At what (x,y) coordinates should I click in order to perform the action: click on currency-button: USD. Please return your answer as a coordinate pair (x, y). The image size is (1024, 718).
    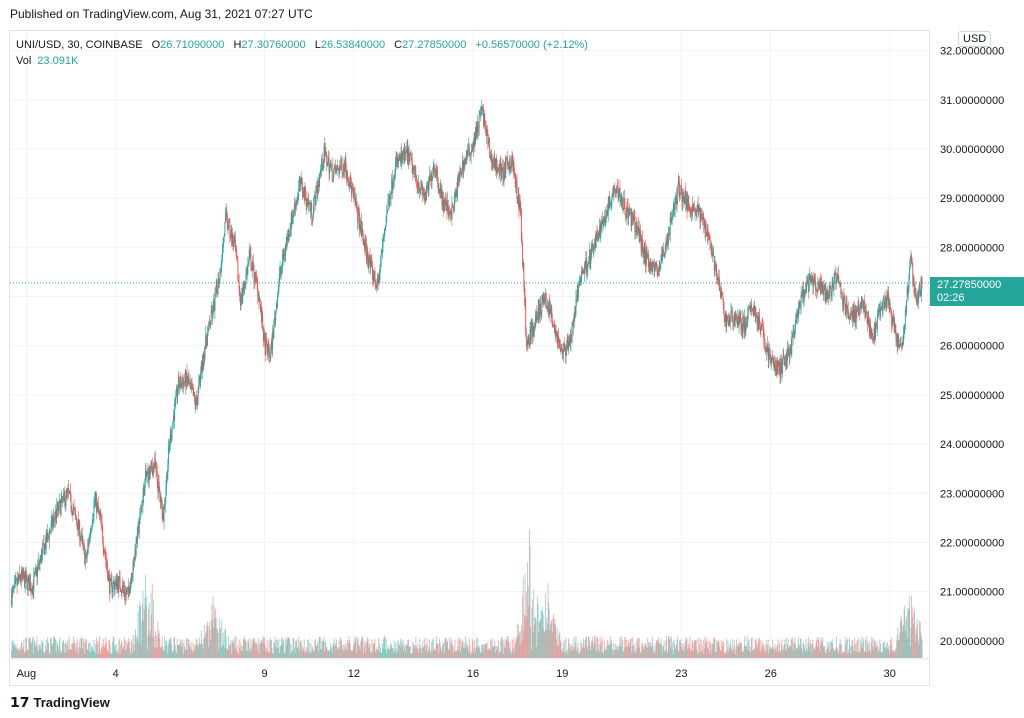
    Looking at the image, I should click on (975, 39).